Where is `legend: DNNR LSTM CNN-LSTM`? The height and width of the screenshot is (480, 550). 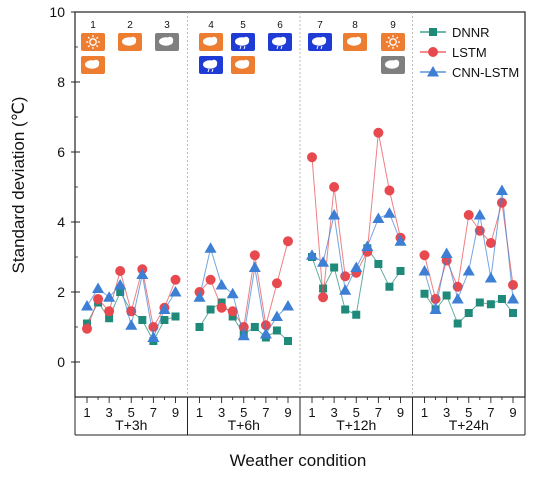 legend: DNNR LSTM CNN-LSTM is located at coordinates (469, 52).